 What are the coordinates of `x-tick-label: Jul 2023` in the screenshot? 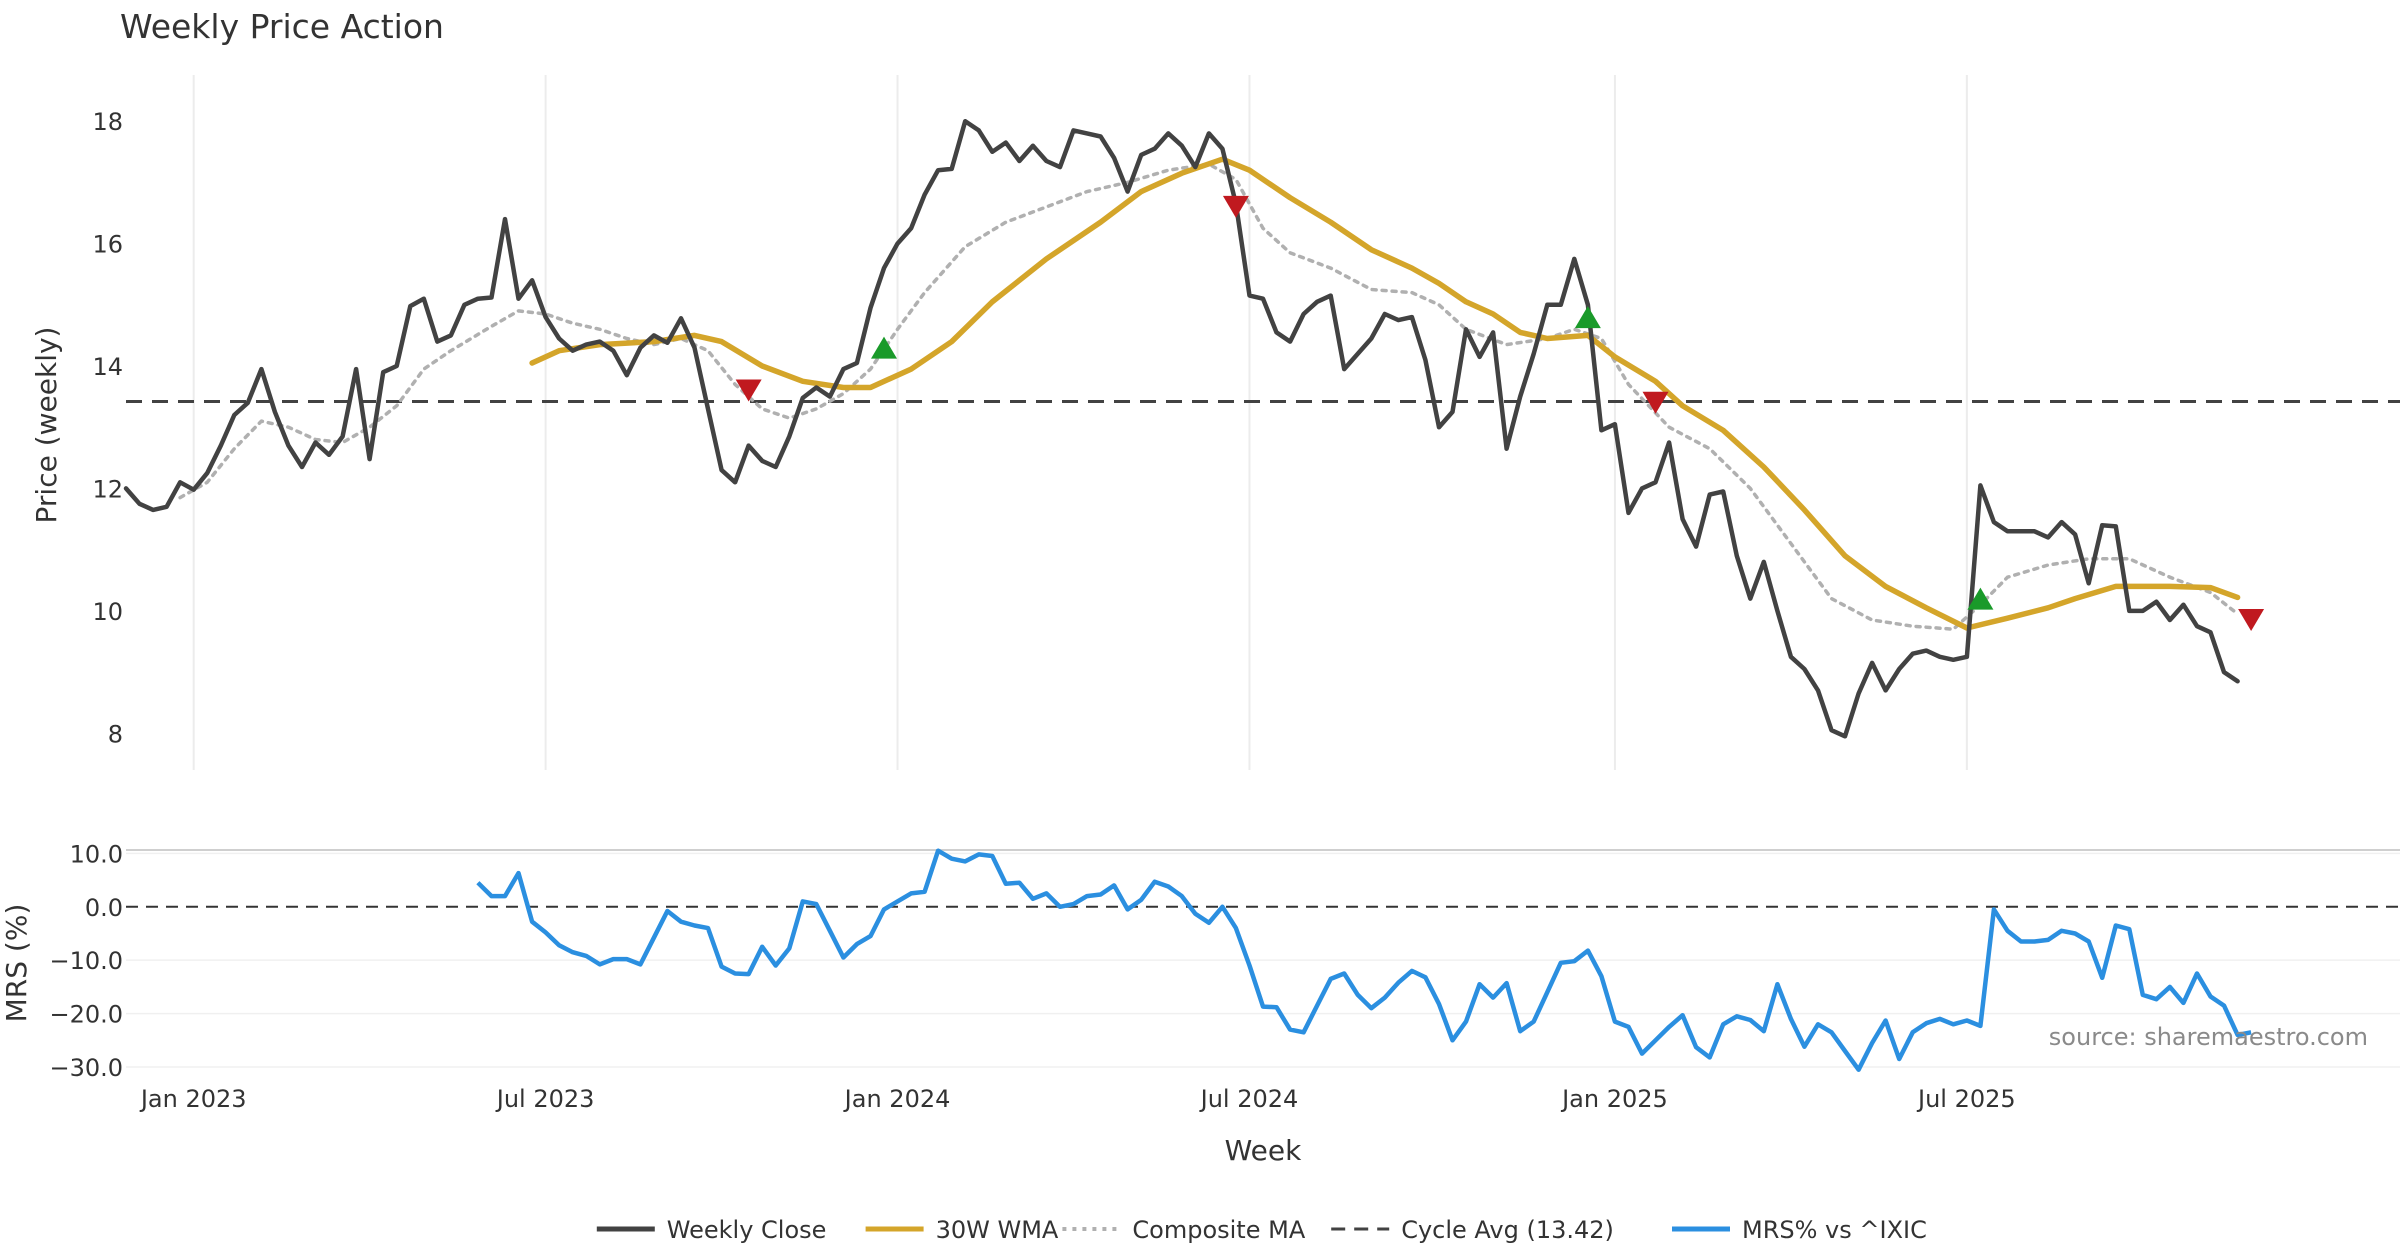 It's located at (545, 1099).